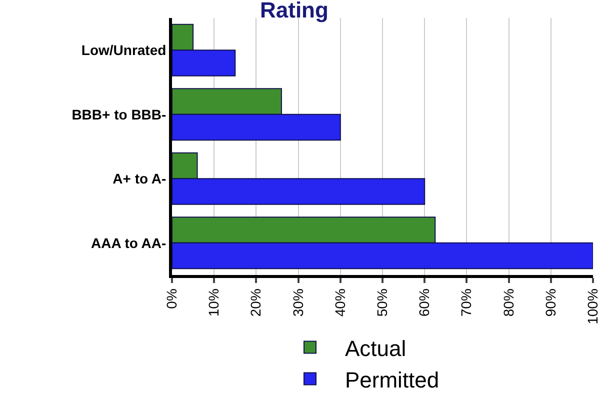 Image resolution: width=613 pixels, height=412 pixels. Describe the element at coordinates (550, 302) in the screenshot. I see `x-tick-label: 90%` at that location.